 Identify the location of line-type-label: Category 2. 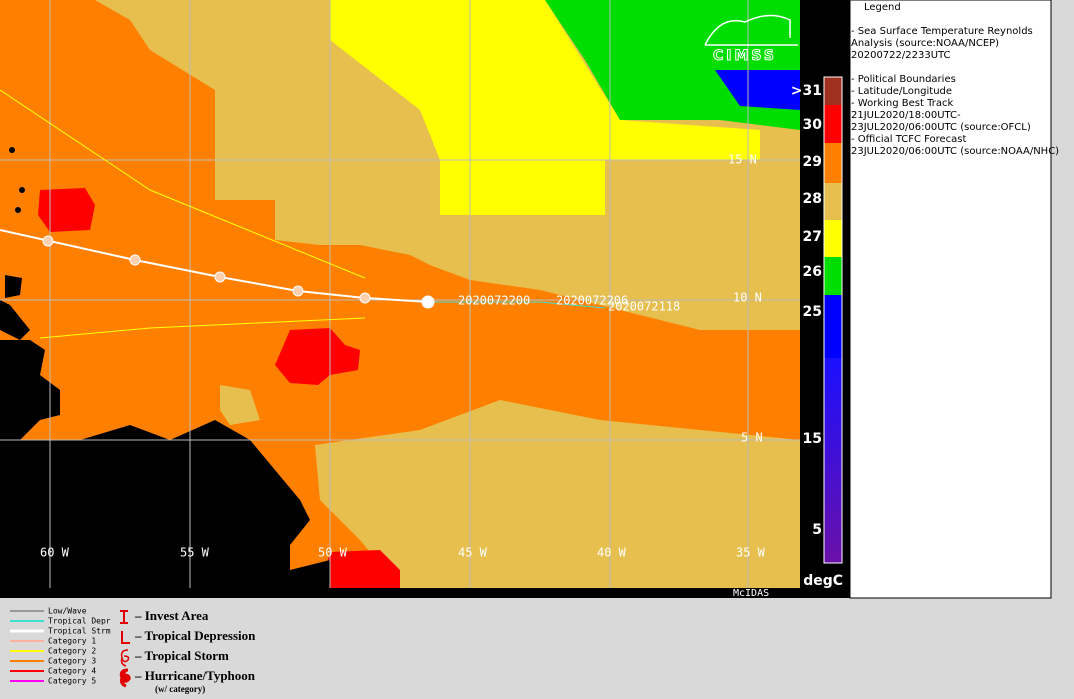
(72, 651).